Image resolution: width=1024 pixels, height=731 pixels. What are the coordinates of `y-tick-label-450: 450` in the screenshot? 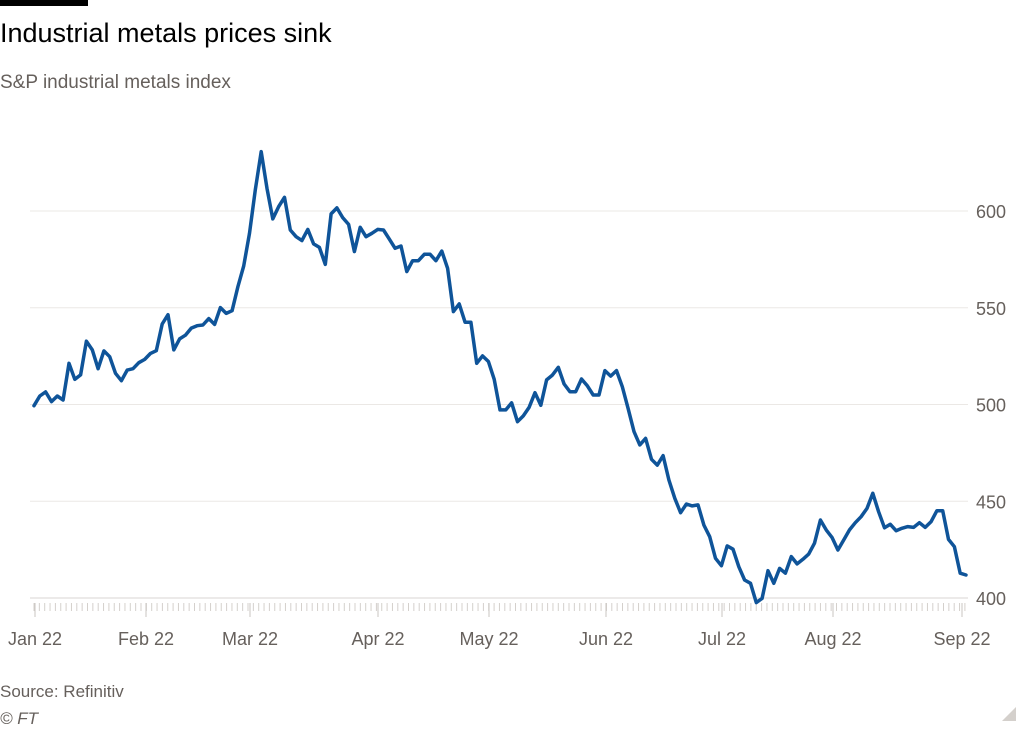 It's located at (991, 502).